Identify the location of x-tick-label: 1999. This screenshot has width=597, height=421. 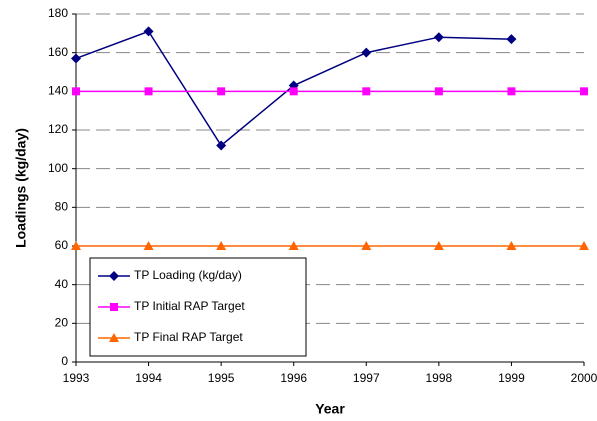
(511, 378).